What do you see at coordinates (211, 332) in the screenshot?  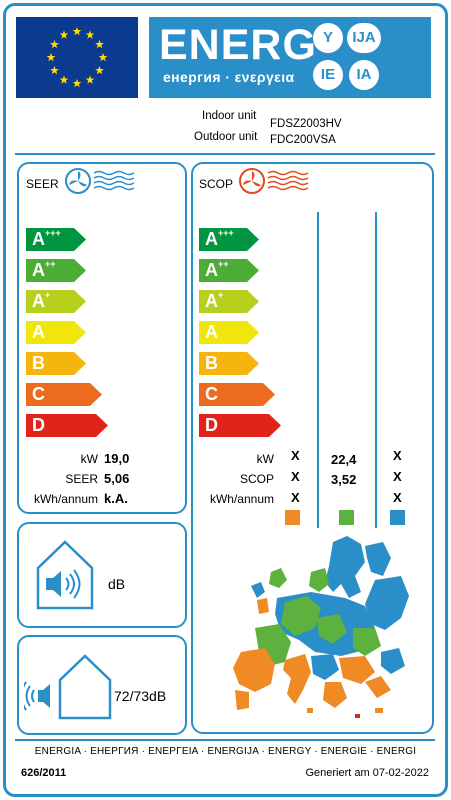 I see `heating-class-label: A` at bounding box center [211, 332].